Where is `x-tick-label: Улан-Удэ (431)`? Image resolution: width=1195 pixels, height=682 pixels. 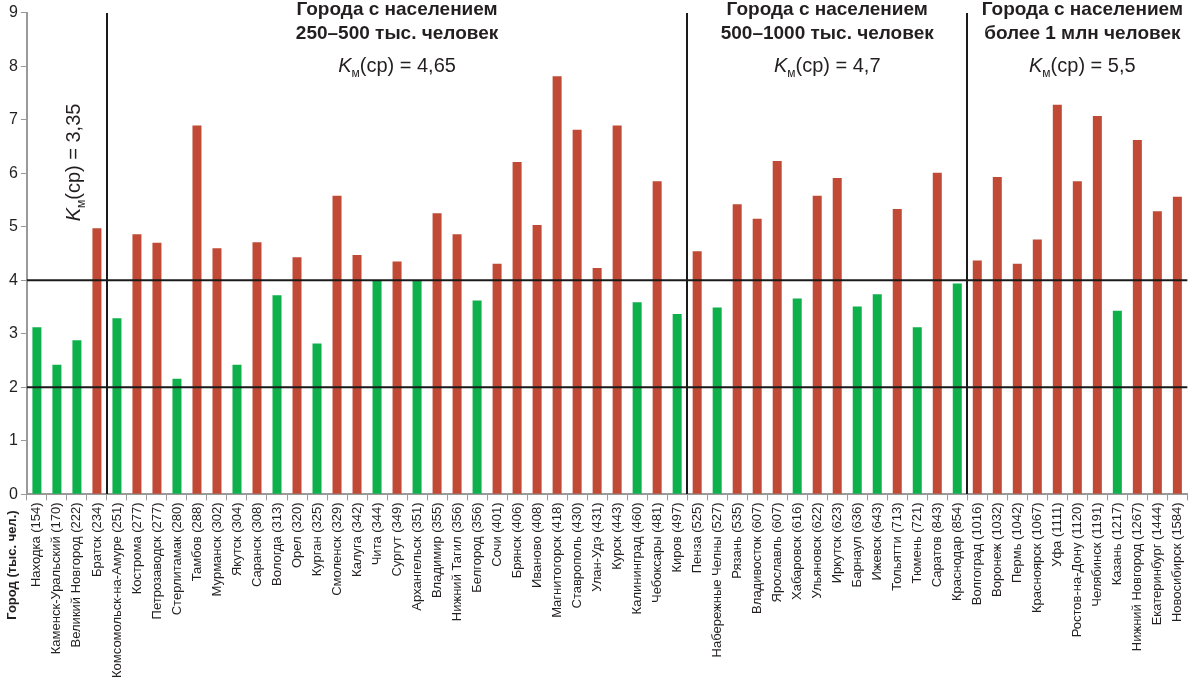 x-tick-label: Улан-Удэ (431) is located at coordinates (596, 547).